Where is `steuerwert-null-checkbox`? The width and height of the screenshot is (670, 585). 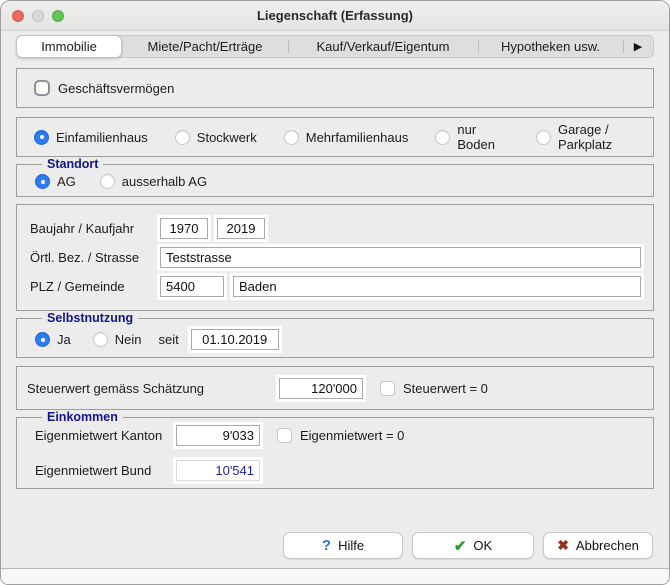 steuerwert-null-checkbox is located at coordinates (387, 388).